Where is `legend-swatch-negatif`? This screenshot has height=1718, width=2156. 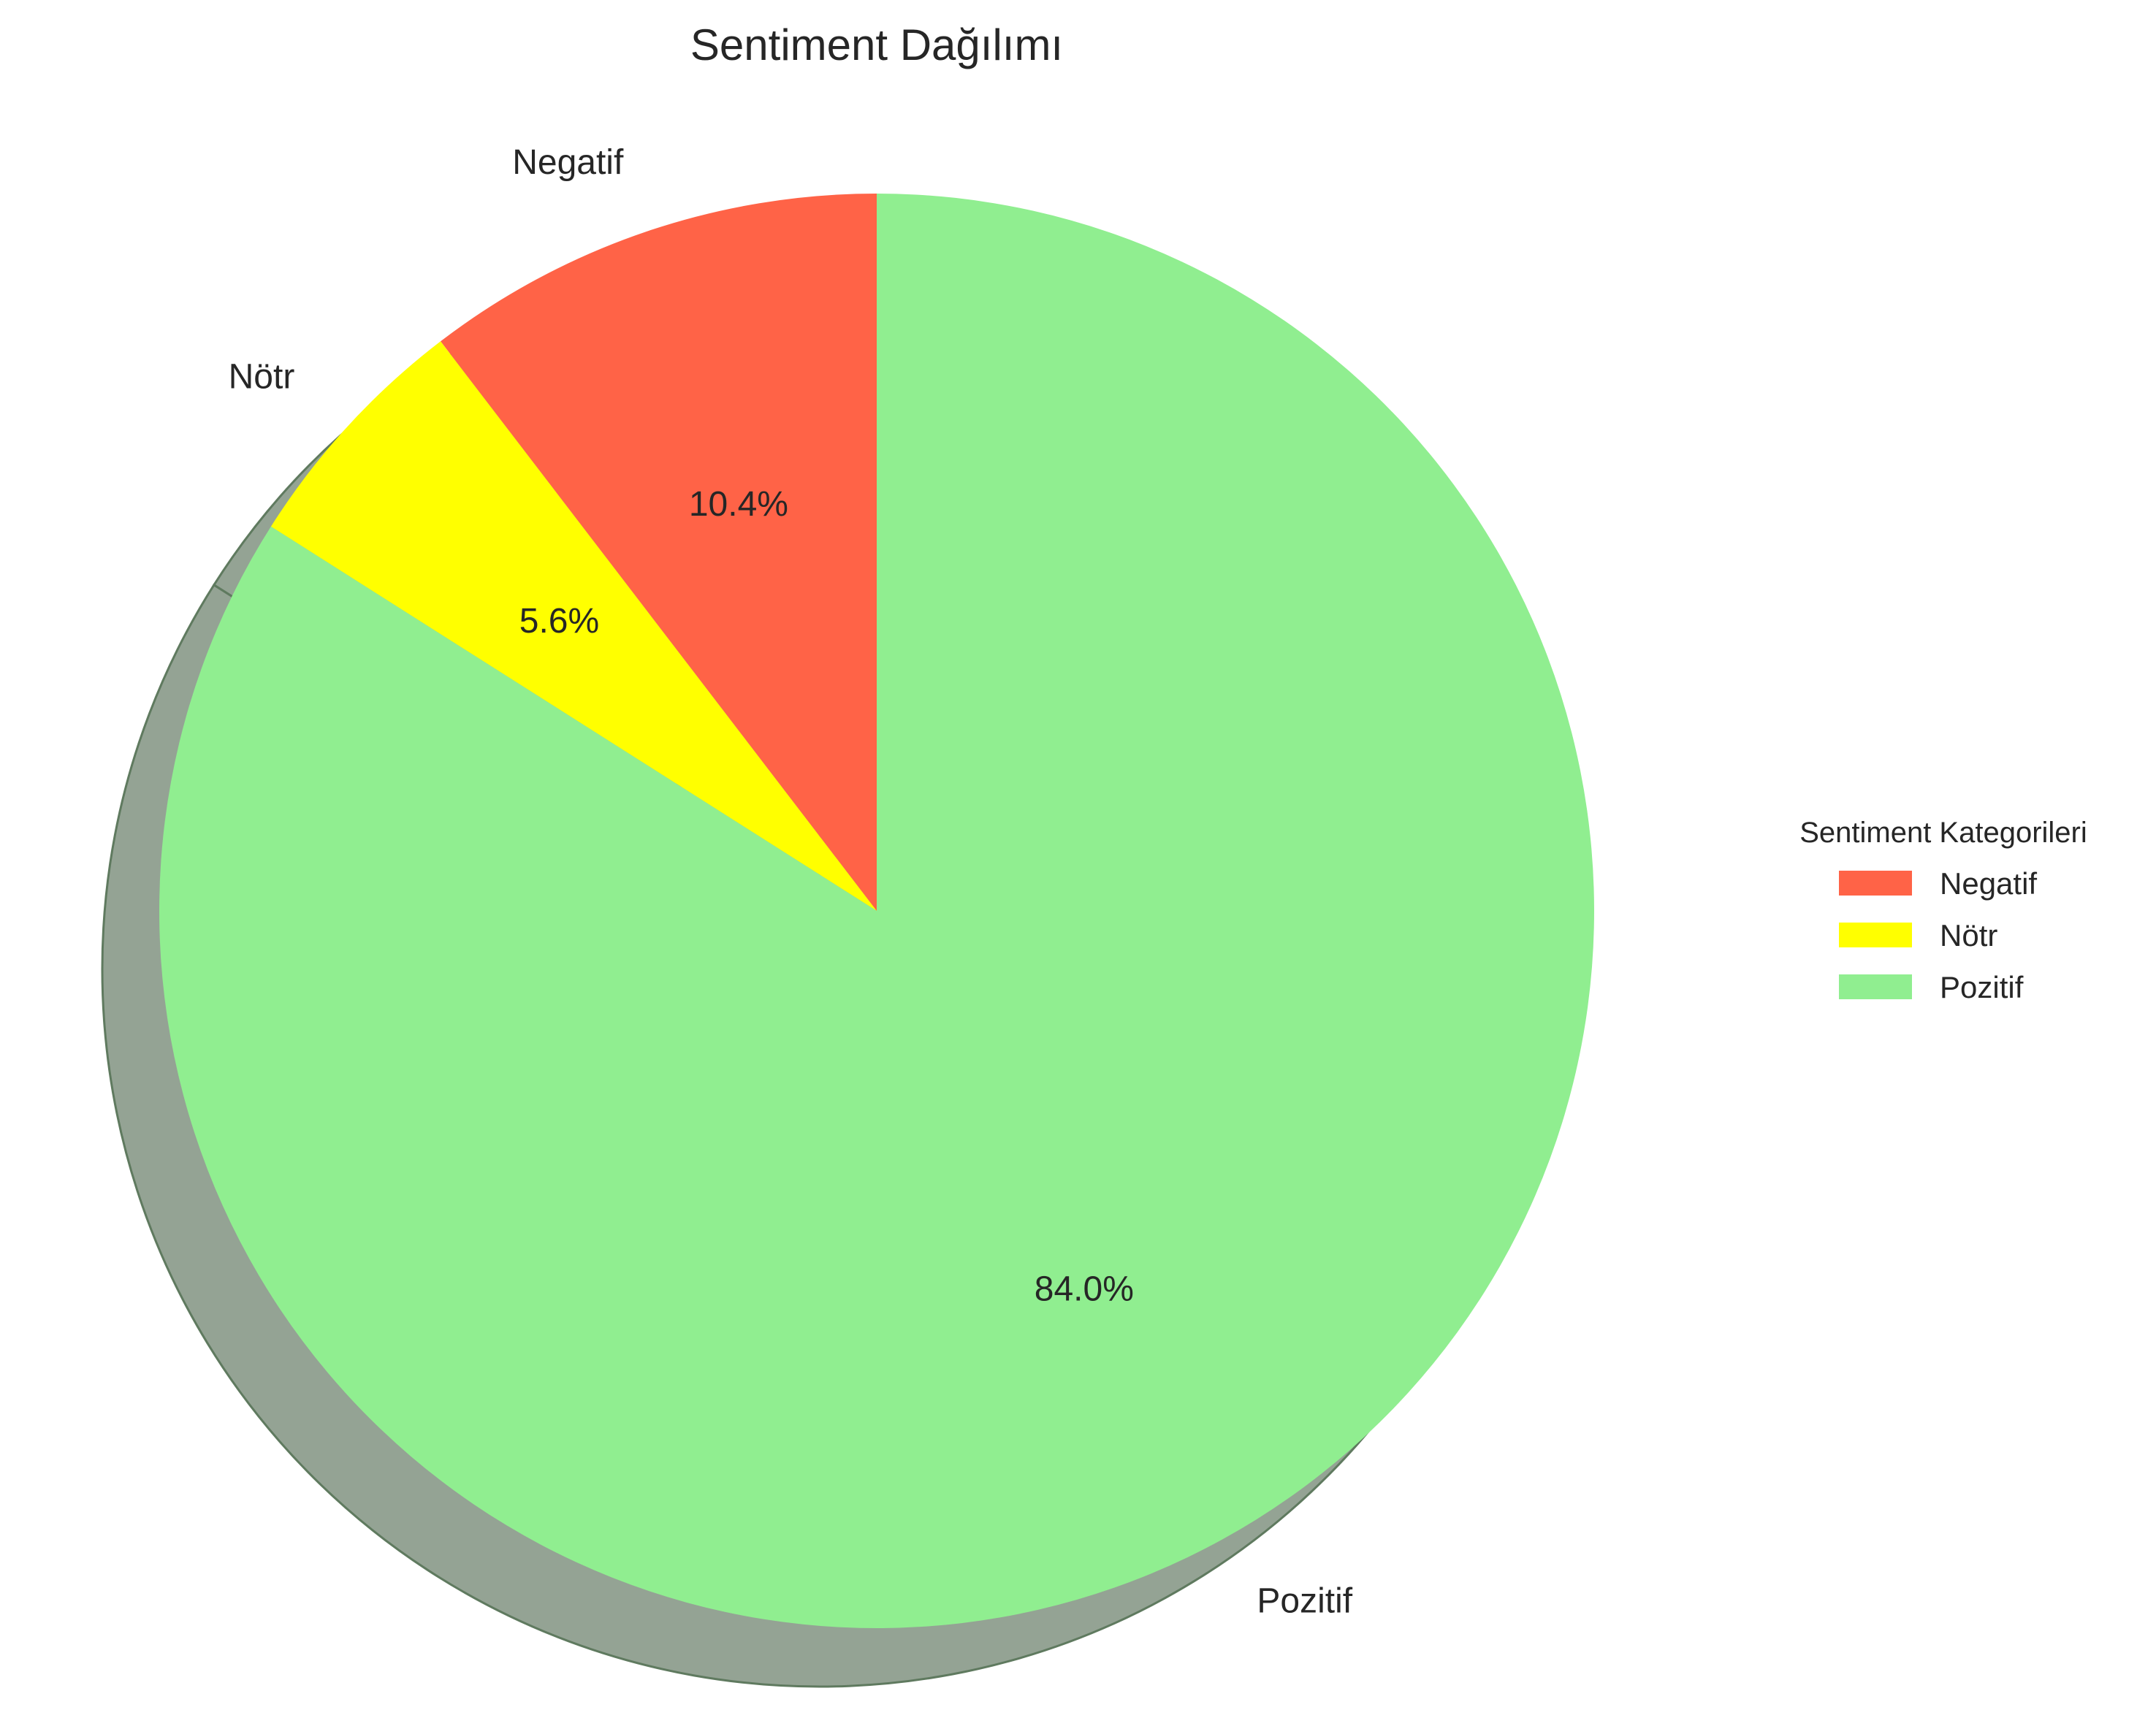 legend-swatch-negatif is located at coordinates (1876, 883).